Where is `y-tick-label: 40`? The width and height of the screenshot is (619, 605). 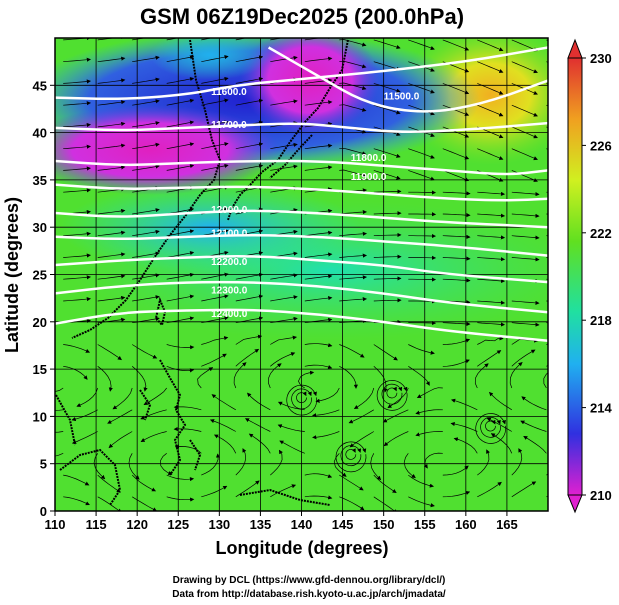 y-tick-label: 40 is located at coordinates (40, 133).